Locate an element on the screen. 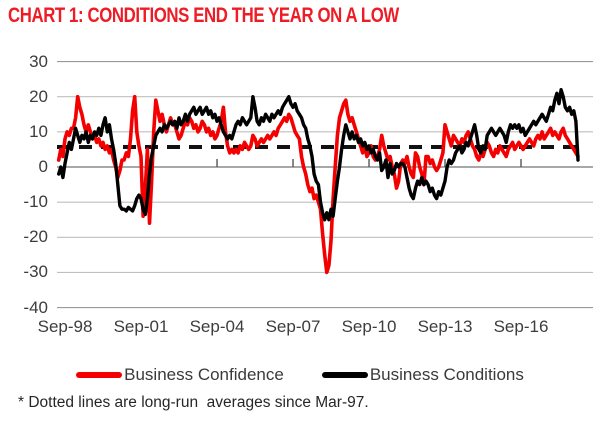 The image size is (600, 423). legend-item-confidence: Business Confidence is located at coordinates (180, 375).